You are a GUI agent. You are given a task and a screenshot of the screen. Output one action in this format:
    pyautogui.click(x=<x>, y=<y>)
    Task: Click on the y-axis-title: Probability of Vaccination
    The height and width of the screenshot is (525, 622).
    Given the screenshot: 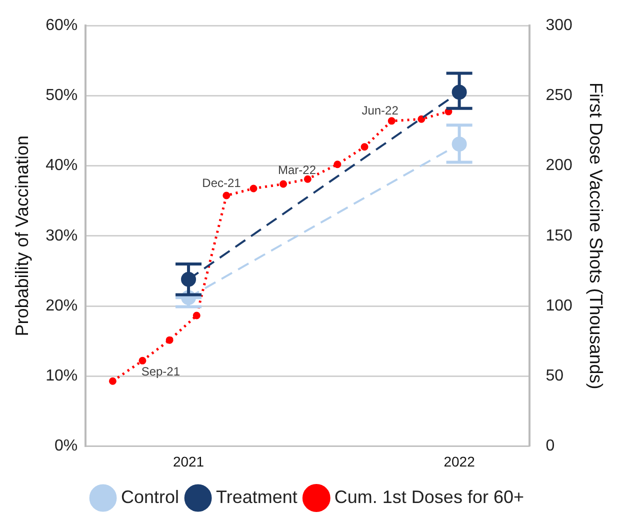 What is the action you would take?
    pyautogui.click(x=22, y=236)
    